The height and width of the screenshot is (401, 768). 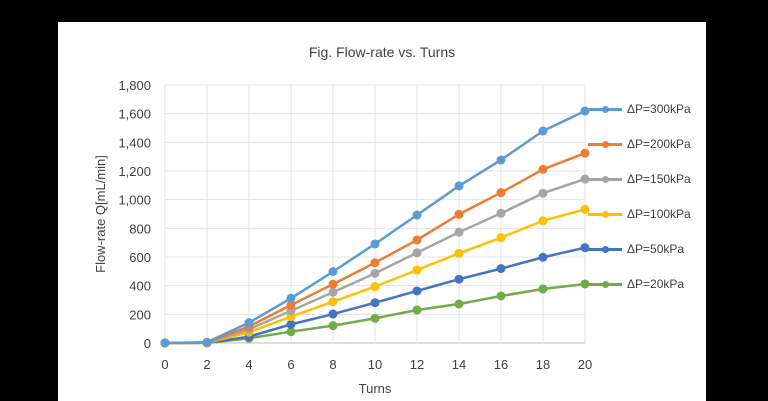 What do you see at coordinates (417, 364) in the screenshot?
I see `x-tick-label: 12` at bounding box center [417, 364].